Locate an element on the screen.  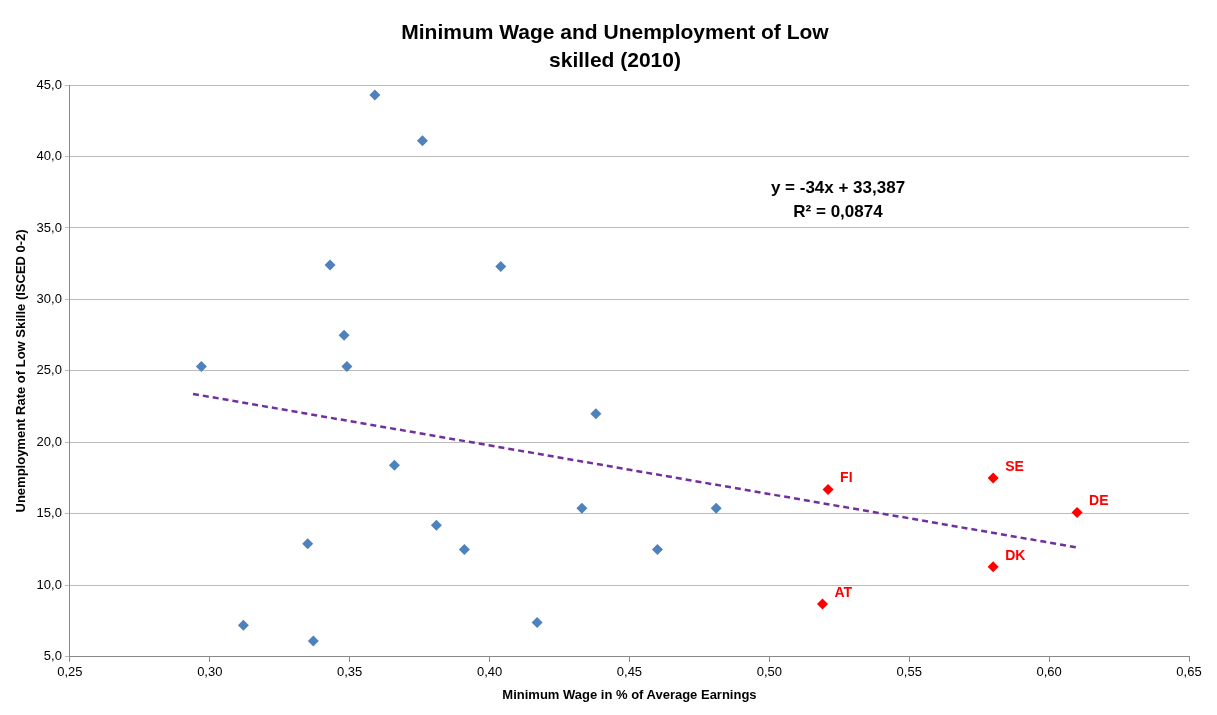
x-tick-label: 0,55 is located at coordinates (909, 672).